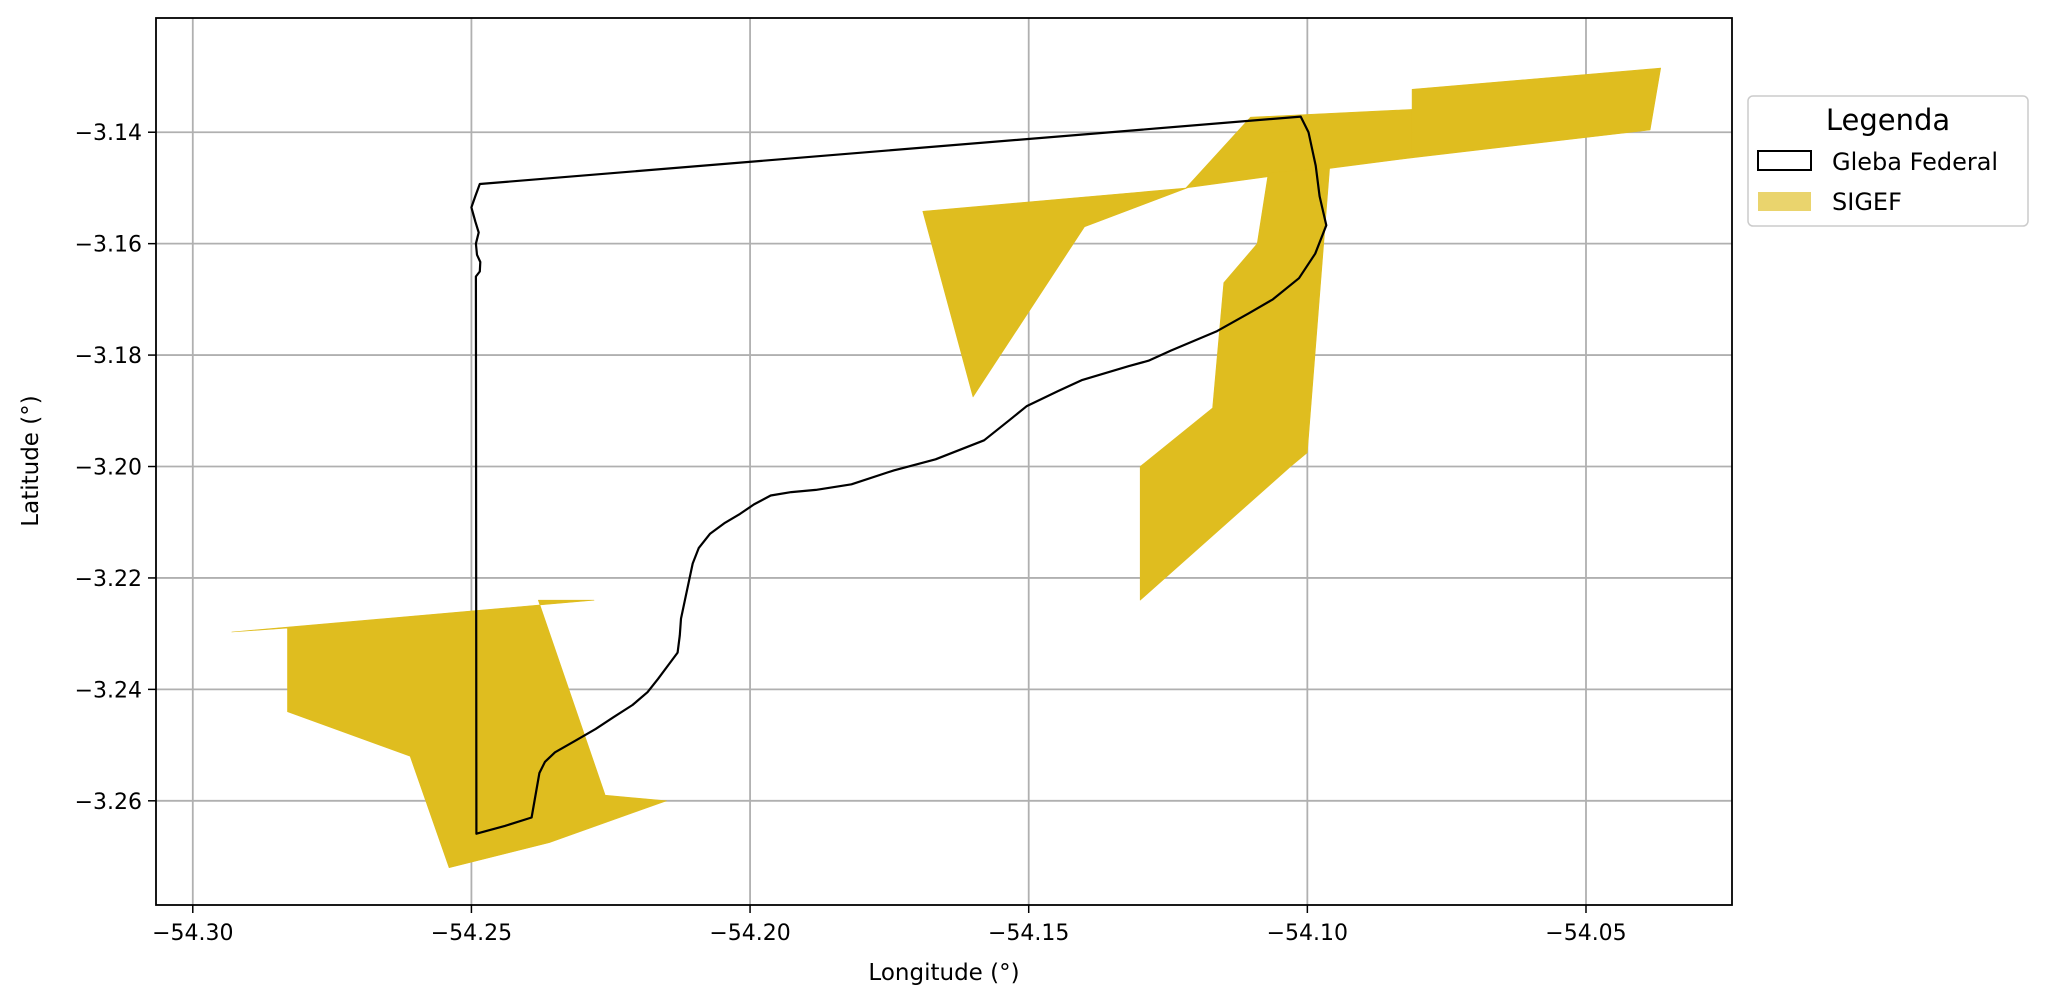 This screenshot has width=2046, height=1006. I want to click on y-tick-label: −3.24, so click(108, 690).